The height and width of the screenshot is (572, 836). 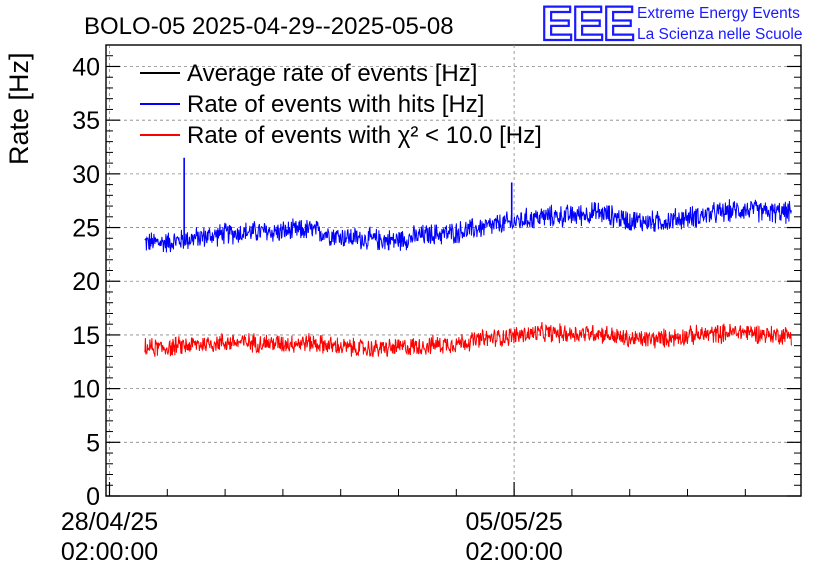 What do you see at coordinates (93, 497) in the screenshot?
I see `y-tick-label: 0` at bounding box center [93, 497].